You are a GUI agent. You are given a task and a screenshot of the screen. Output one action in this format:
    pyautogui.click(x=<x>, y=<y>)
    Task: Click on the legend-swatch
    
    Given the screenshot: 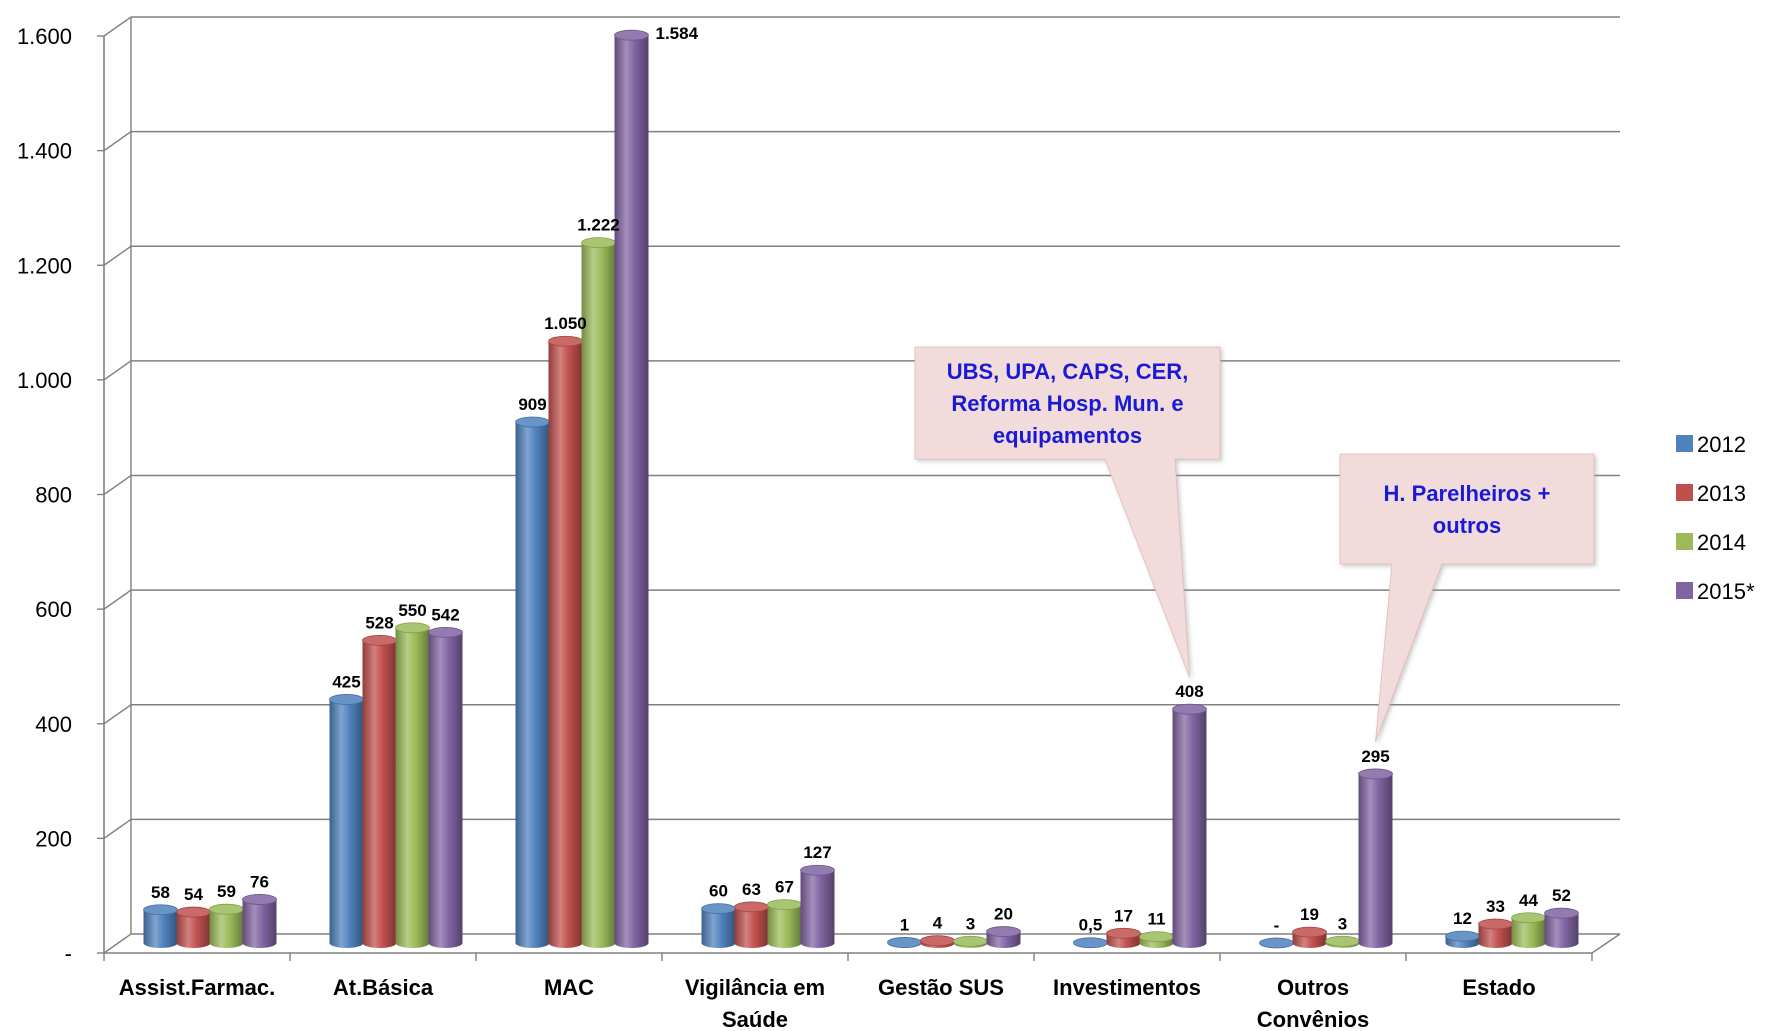 What is the action you would take?
    pyautogui.click(x=1684, y=492)
    